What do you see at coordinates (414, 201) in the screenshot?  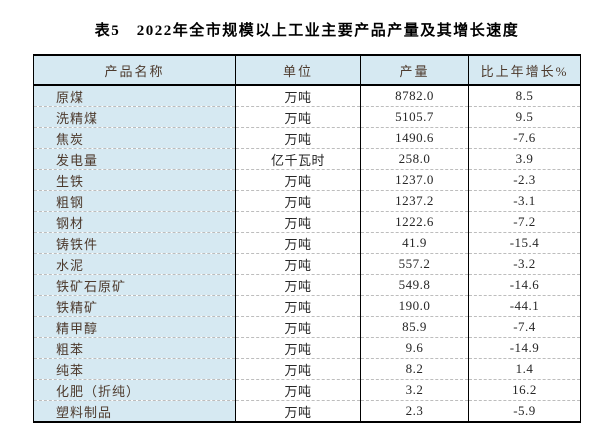 I see `output-cell: 1237.2` at bounding box center [414, 201].